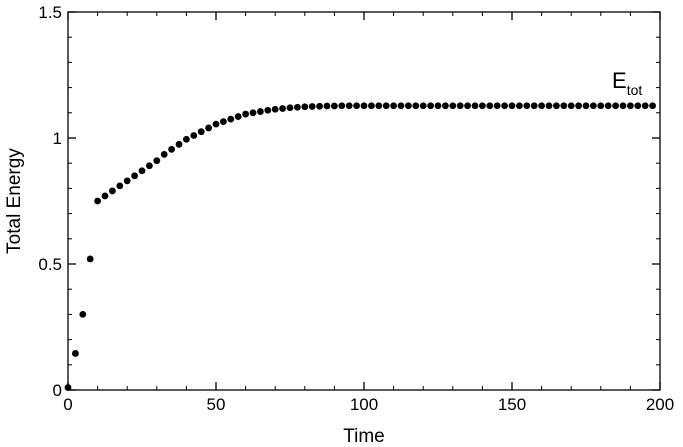 This screenshot has height=447, width=683. Describe the element at coordinates (57, 390) in the screenshot. I see `y-tick-label: 0` at that location.